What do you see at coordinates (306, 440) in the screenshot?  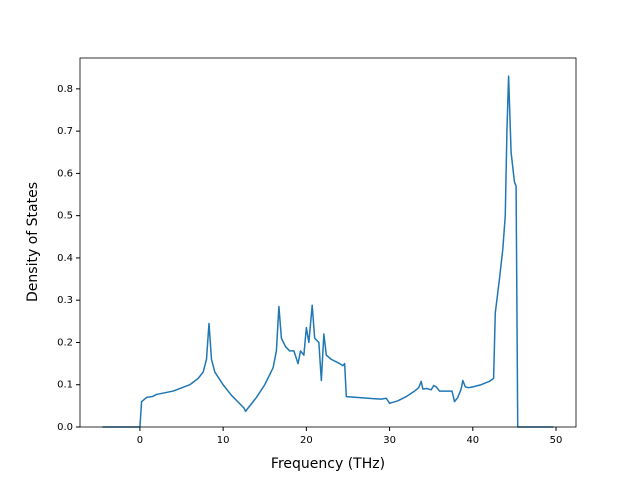 I see `x-tick-label: 20` at bounding box center [306, 440].